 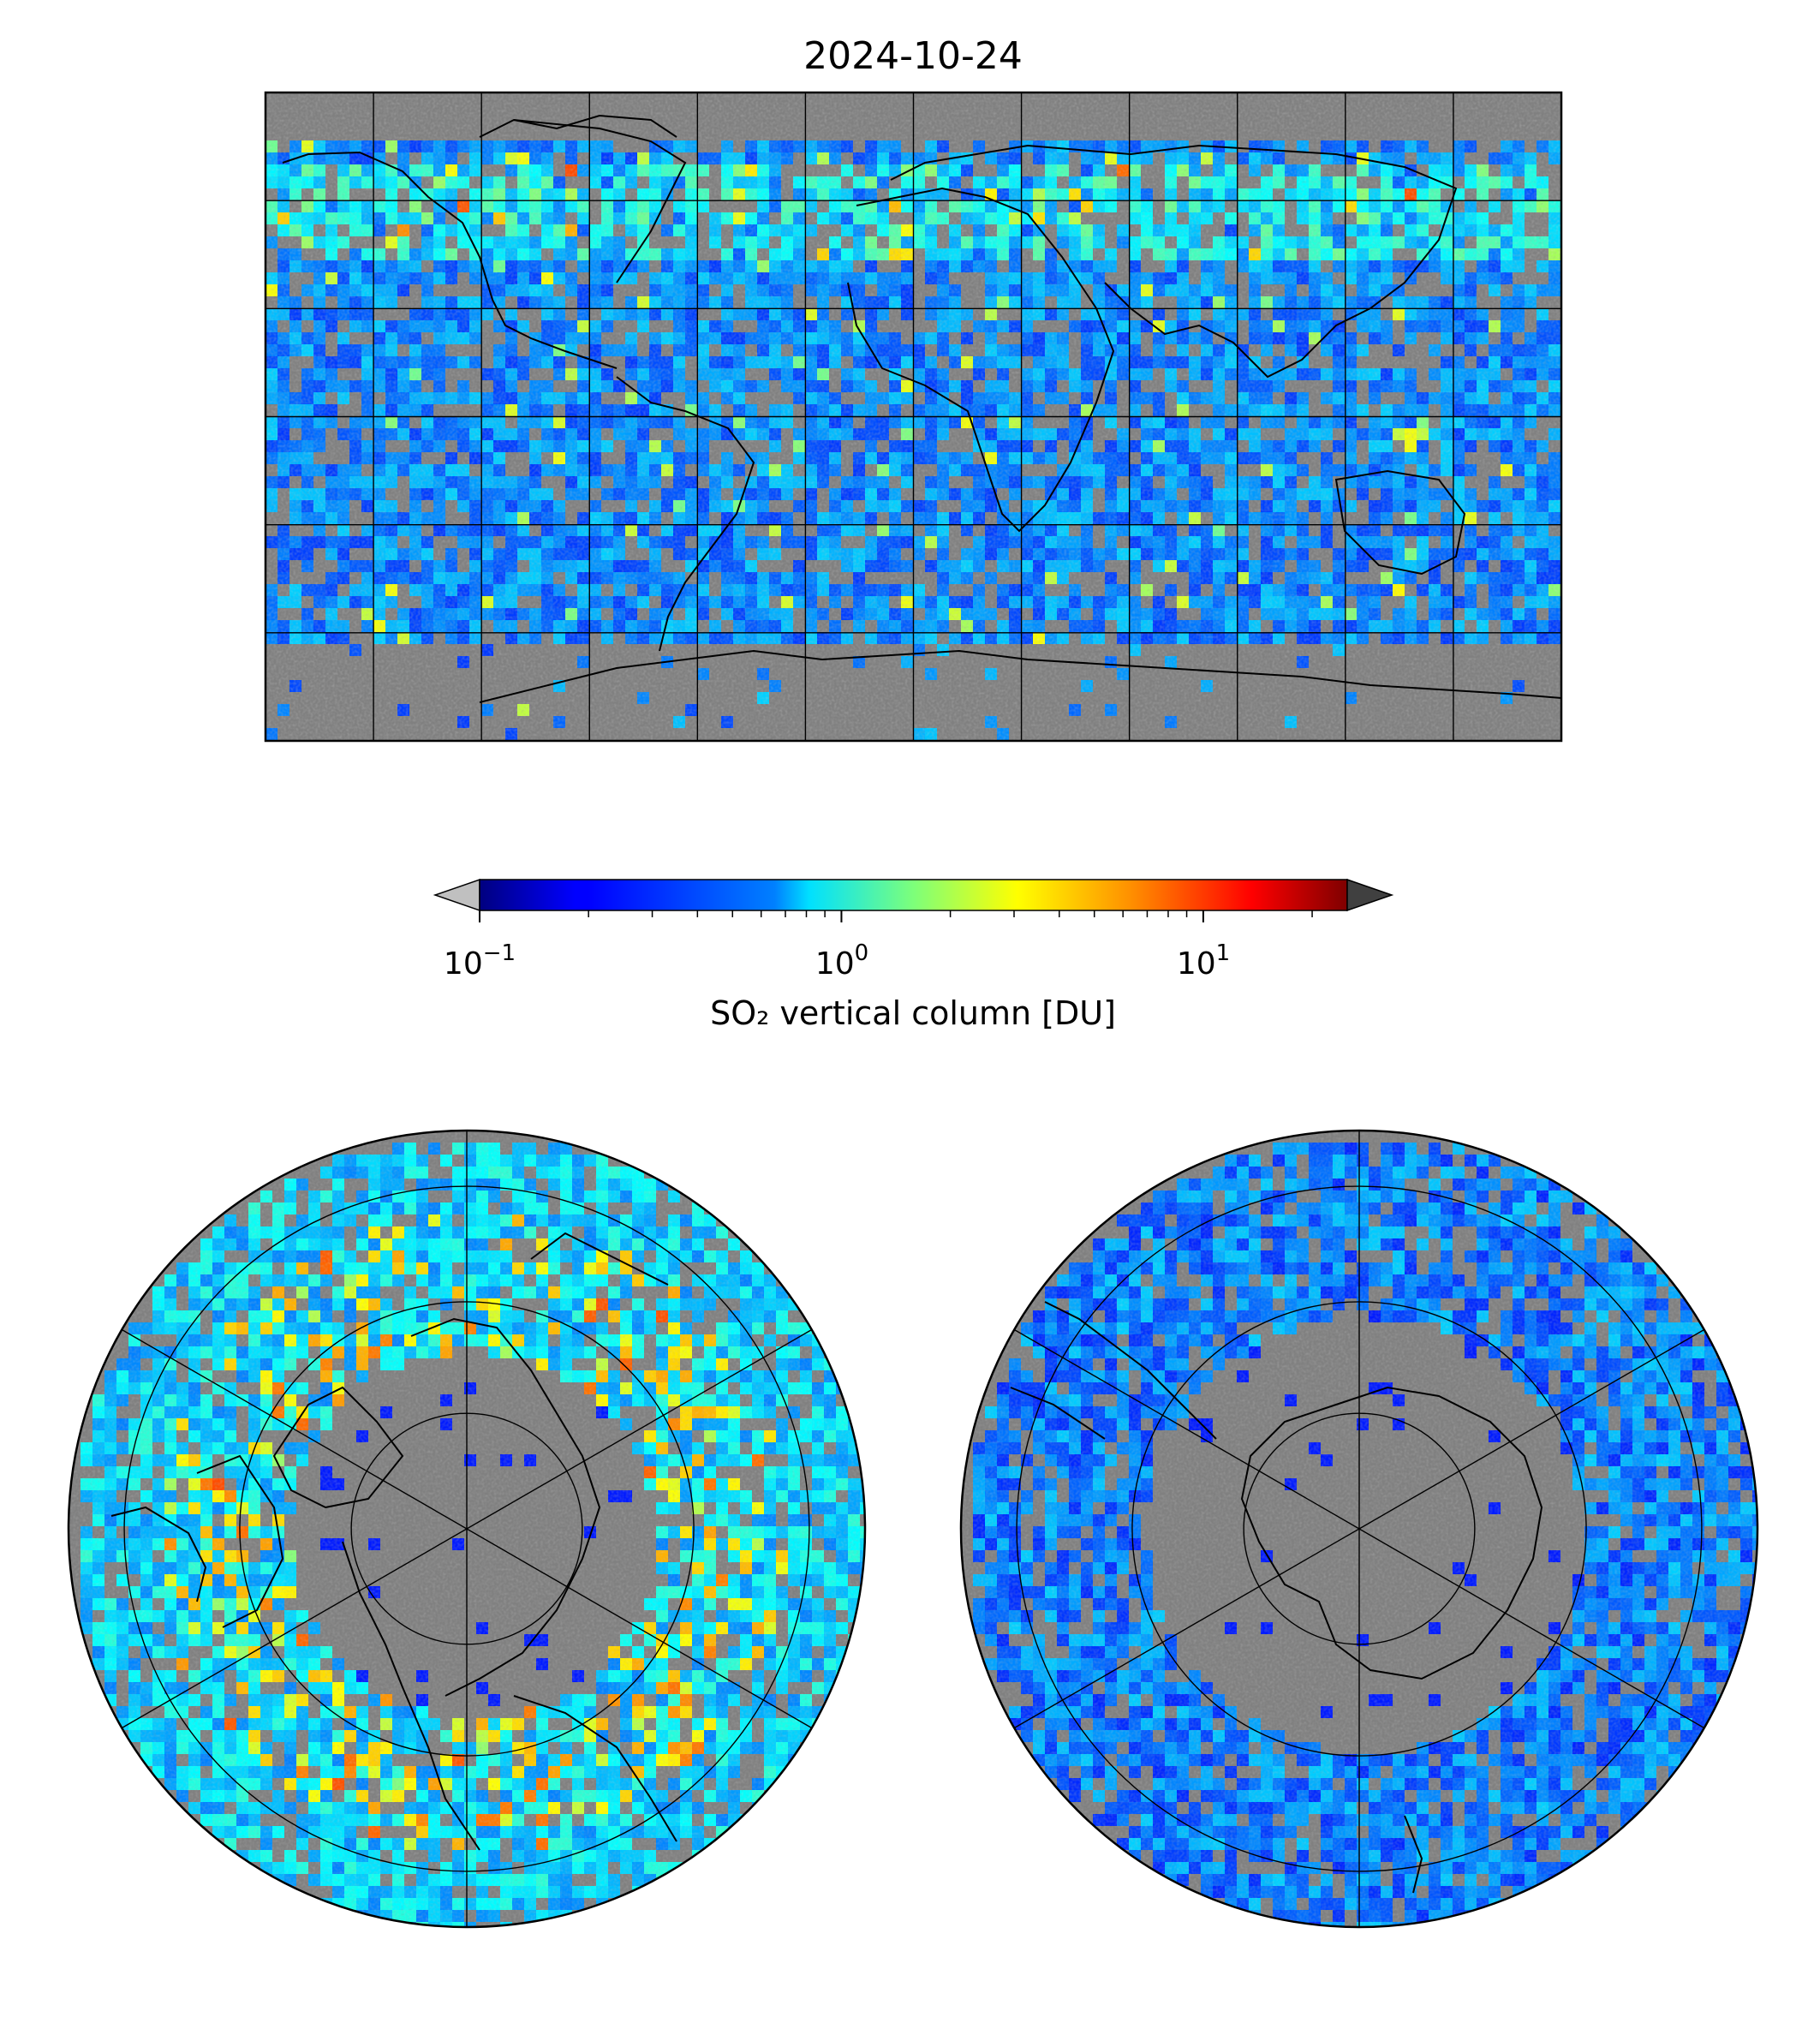 I want to click on colorbar-over-extension, so click(x=1370, y=895).